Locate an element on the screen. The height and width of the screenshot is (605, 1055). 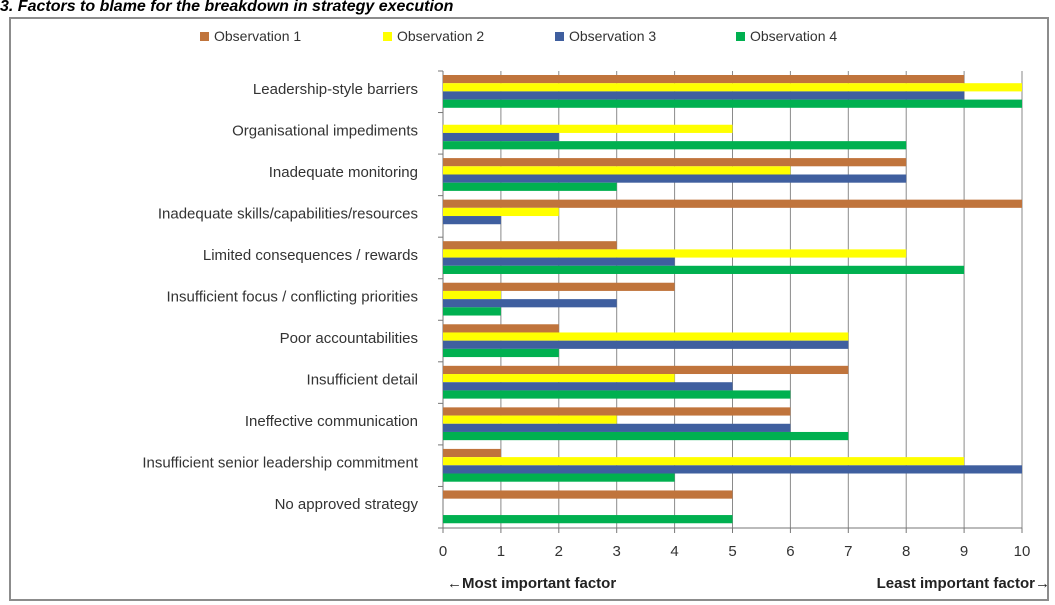
legend-label: Observation 4 is located at coordinates (793, 36).